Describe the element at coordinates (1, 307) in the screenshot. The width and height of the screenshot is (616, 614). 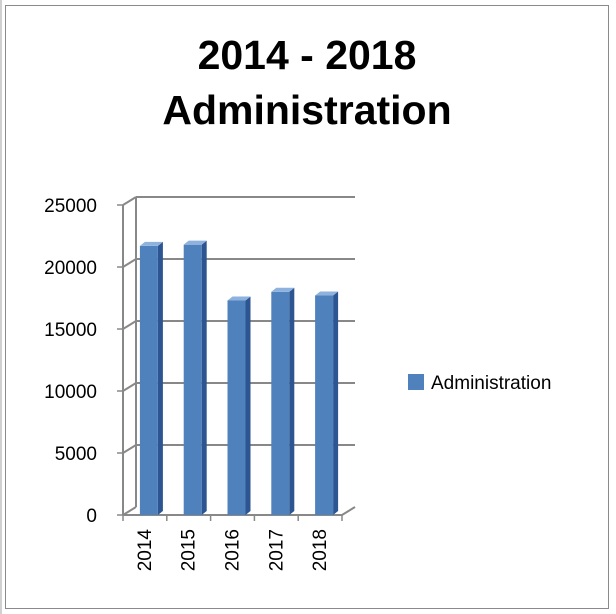
I see `left-edge-line` at that location.